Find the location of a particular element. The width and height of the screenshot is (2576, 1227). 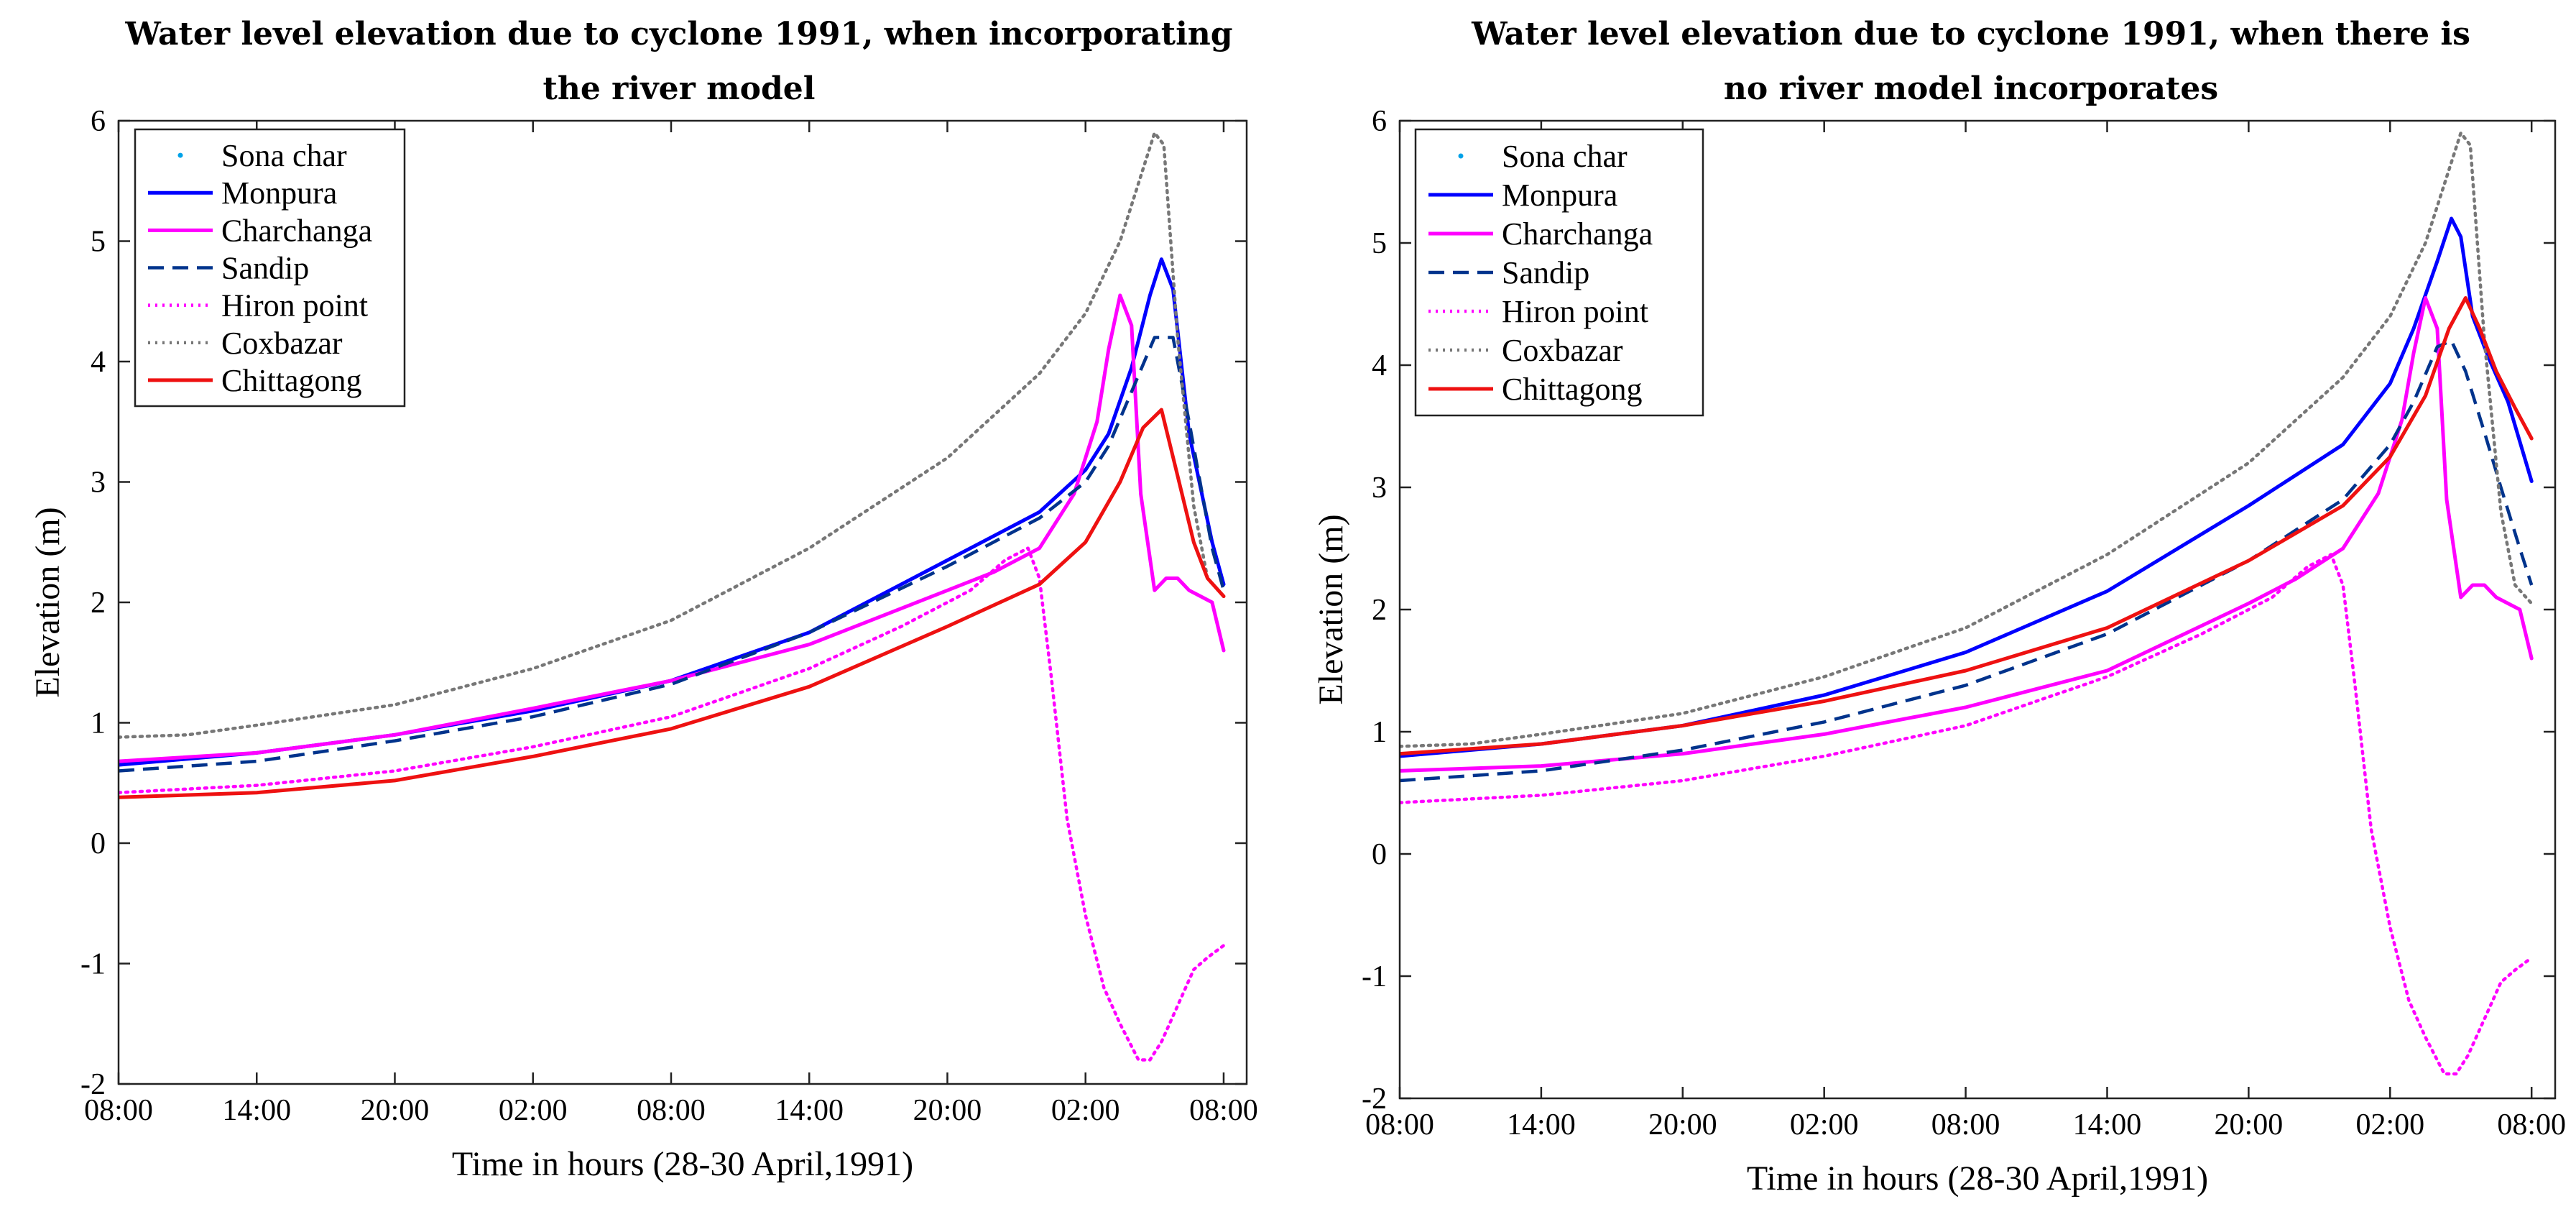

series-line-chittagong is located at coordinates (673, 604).